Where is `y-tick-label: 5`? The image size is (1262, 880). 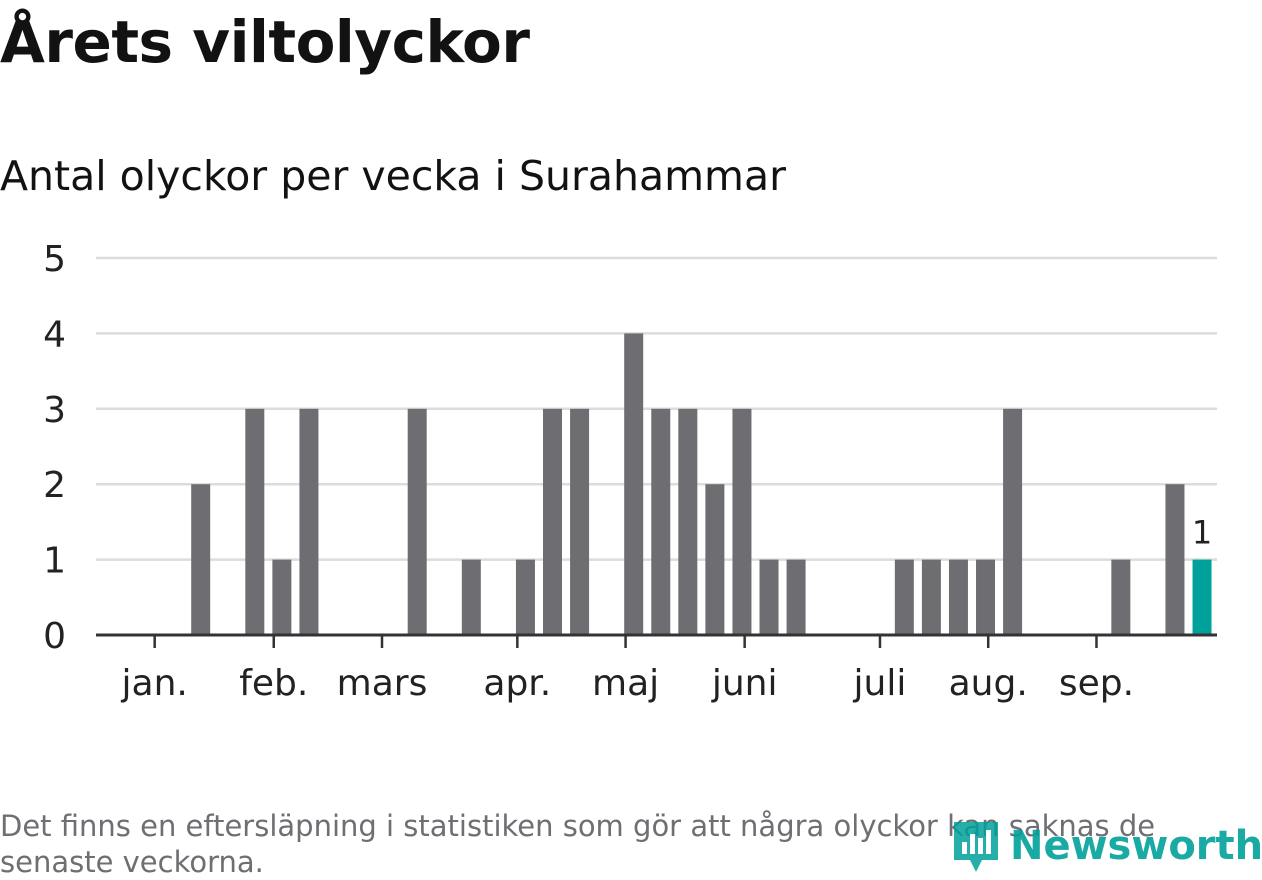
y-tick-label: 5 is located at coordinates (54, 259).